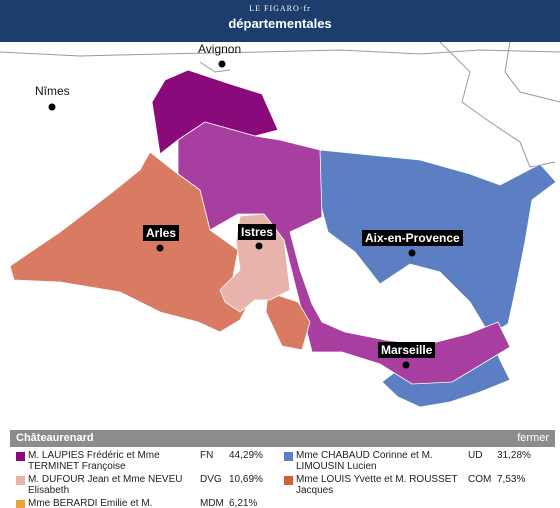 This screenshot has width=560, height=508. What do you see at coordinates (280, 8) in the screenshot?
I see `logo-top: LE FIGARO·fr` at bounding box center [280, 8].